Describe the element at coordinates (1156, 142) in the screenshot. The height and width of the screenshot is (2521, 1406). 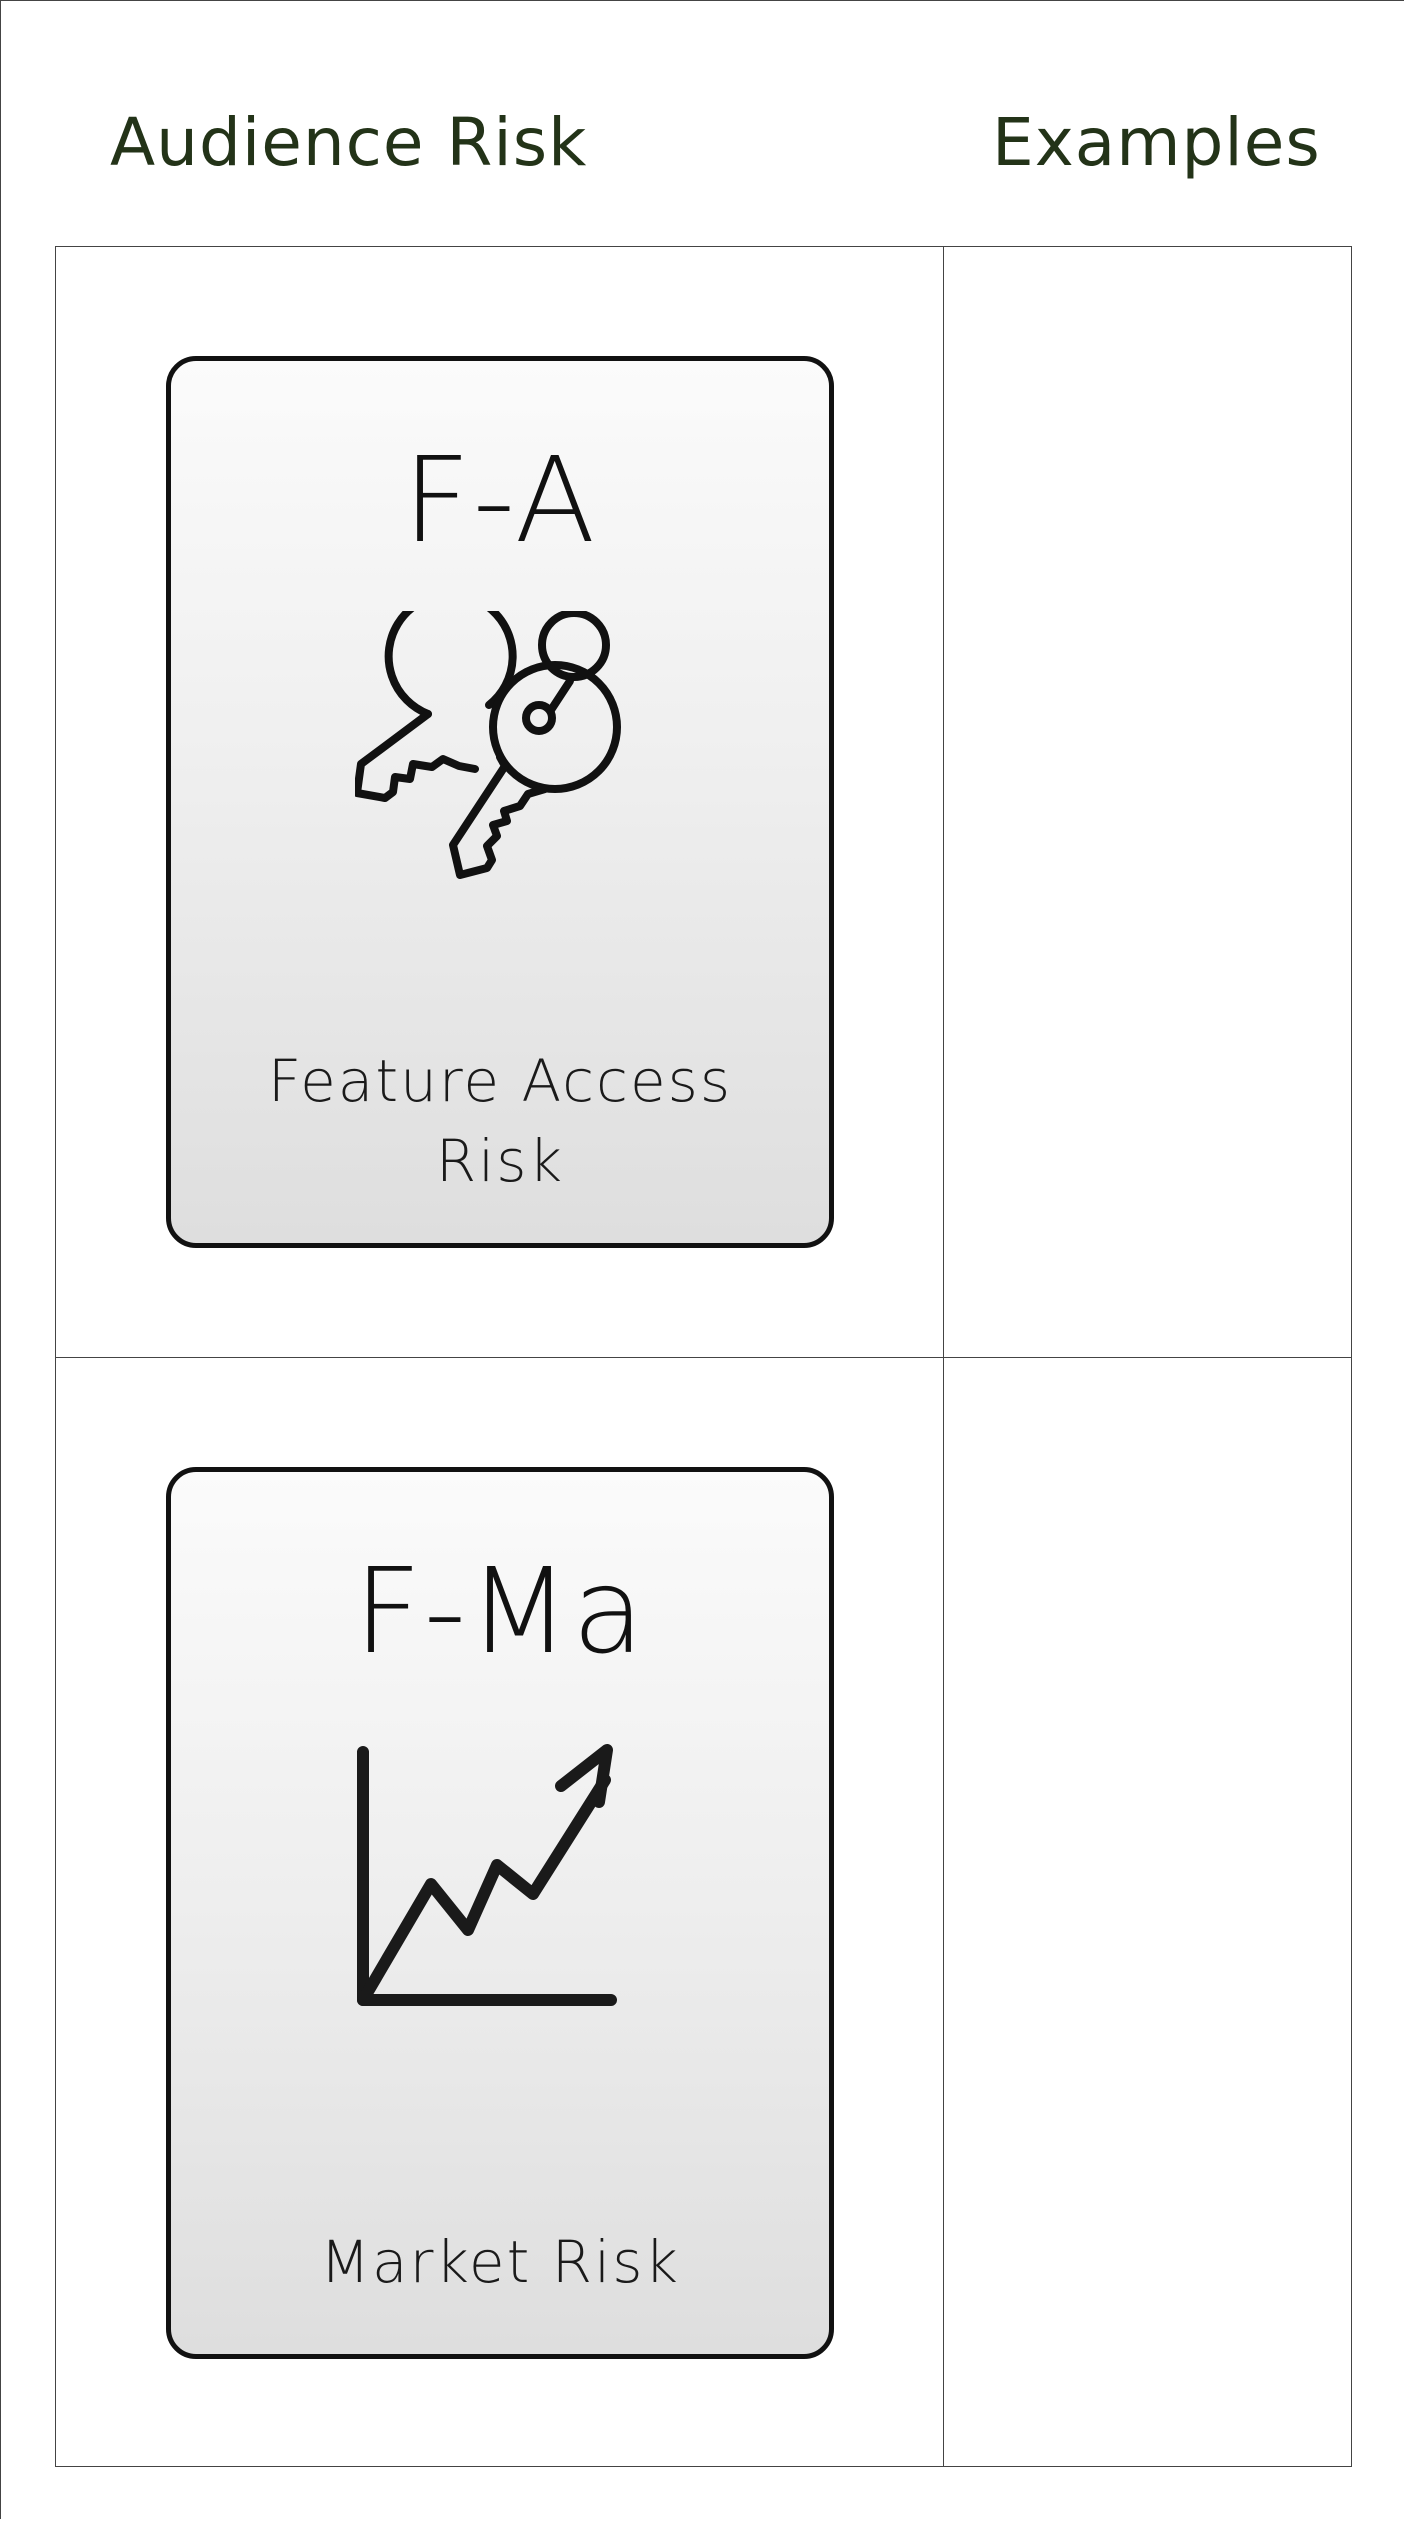
I see `column-header-examples: Examples` at that location.